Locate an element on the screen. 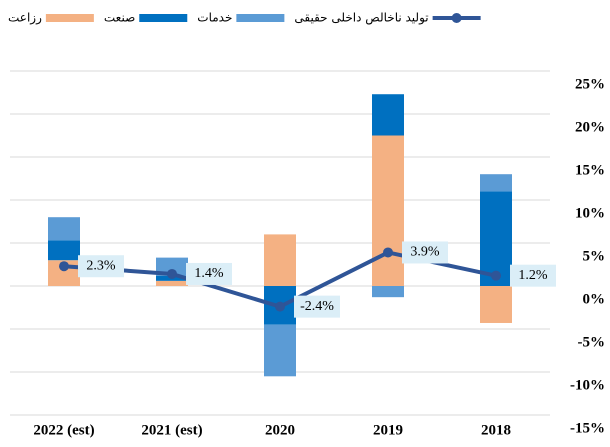 The image size is (610, 447). data-label: 1.2% is located at coordinates (533, 275).